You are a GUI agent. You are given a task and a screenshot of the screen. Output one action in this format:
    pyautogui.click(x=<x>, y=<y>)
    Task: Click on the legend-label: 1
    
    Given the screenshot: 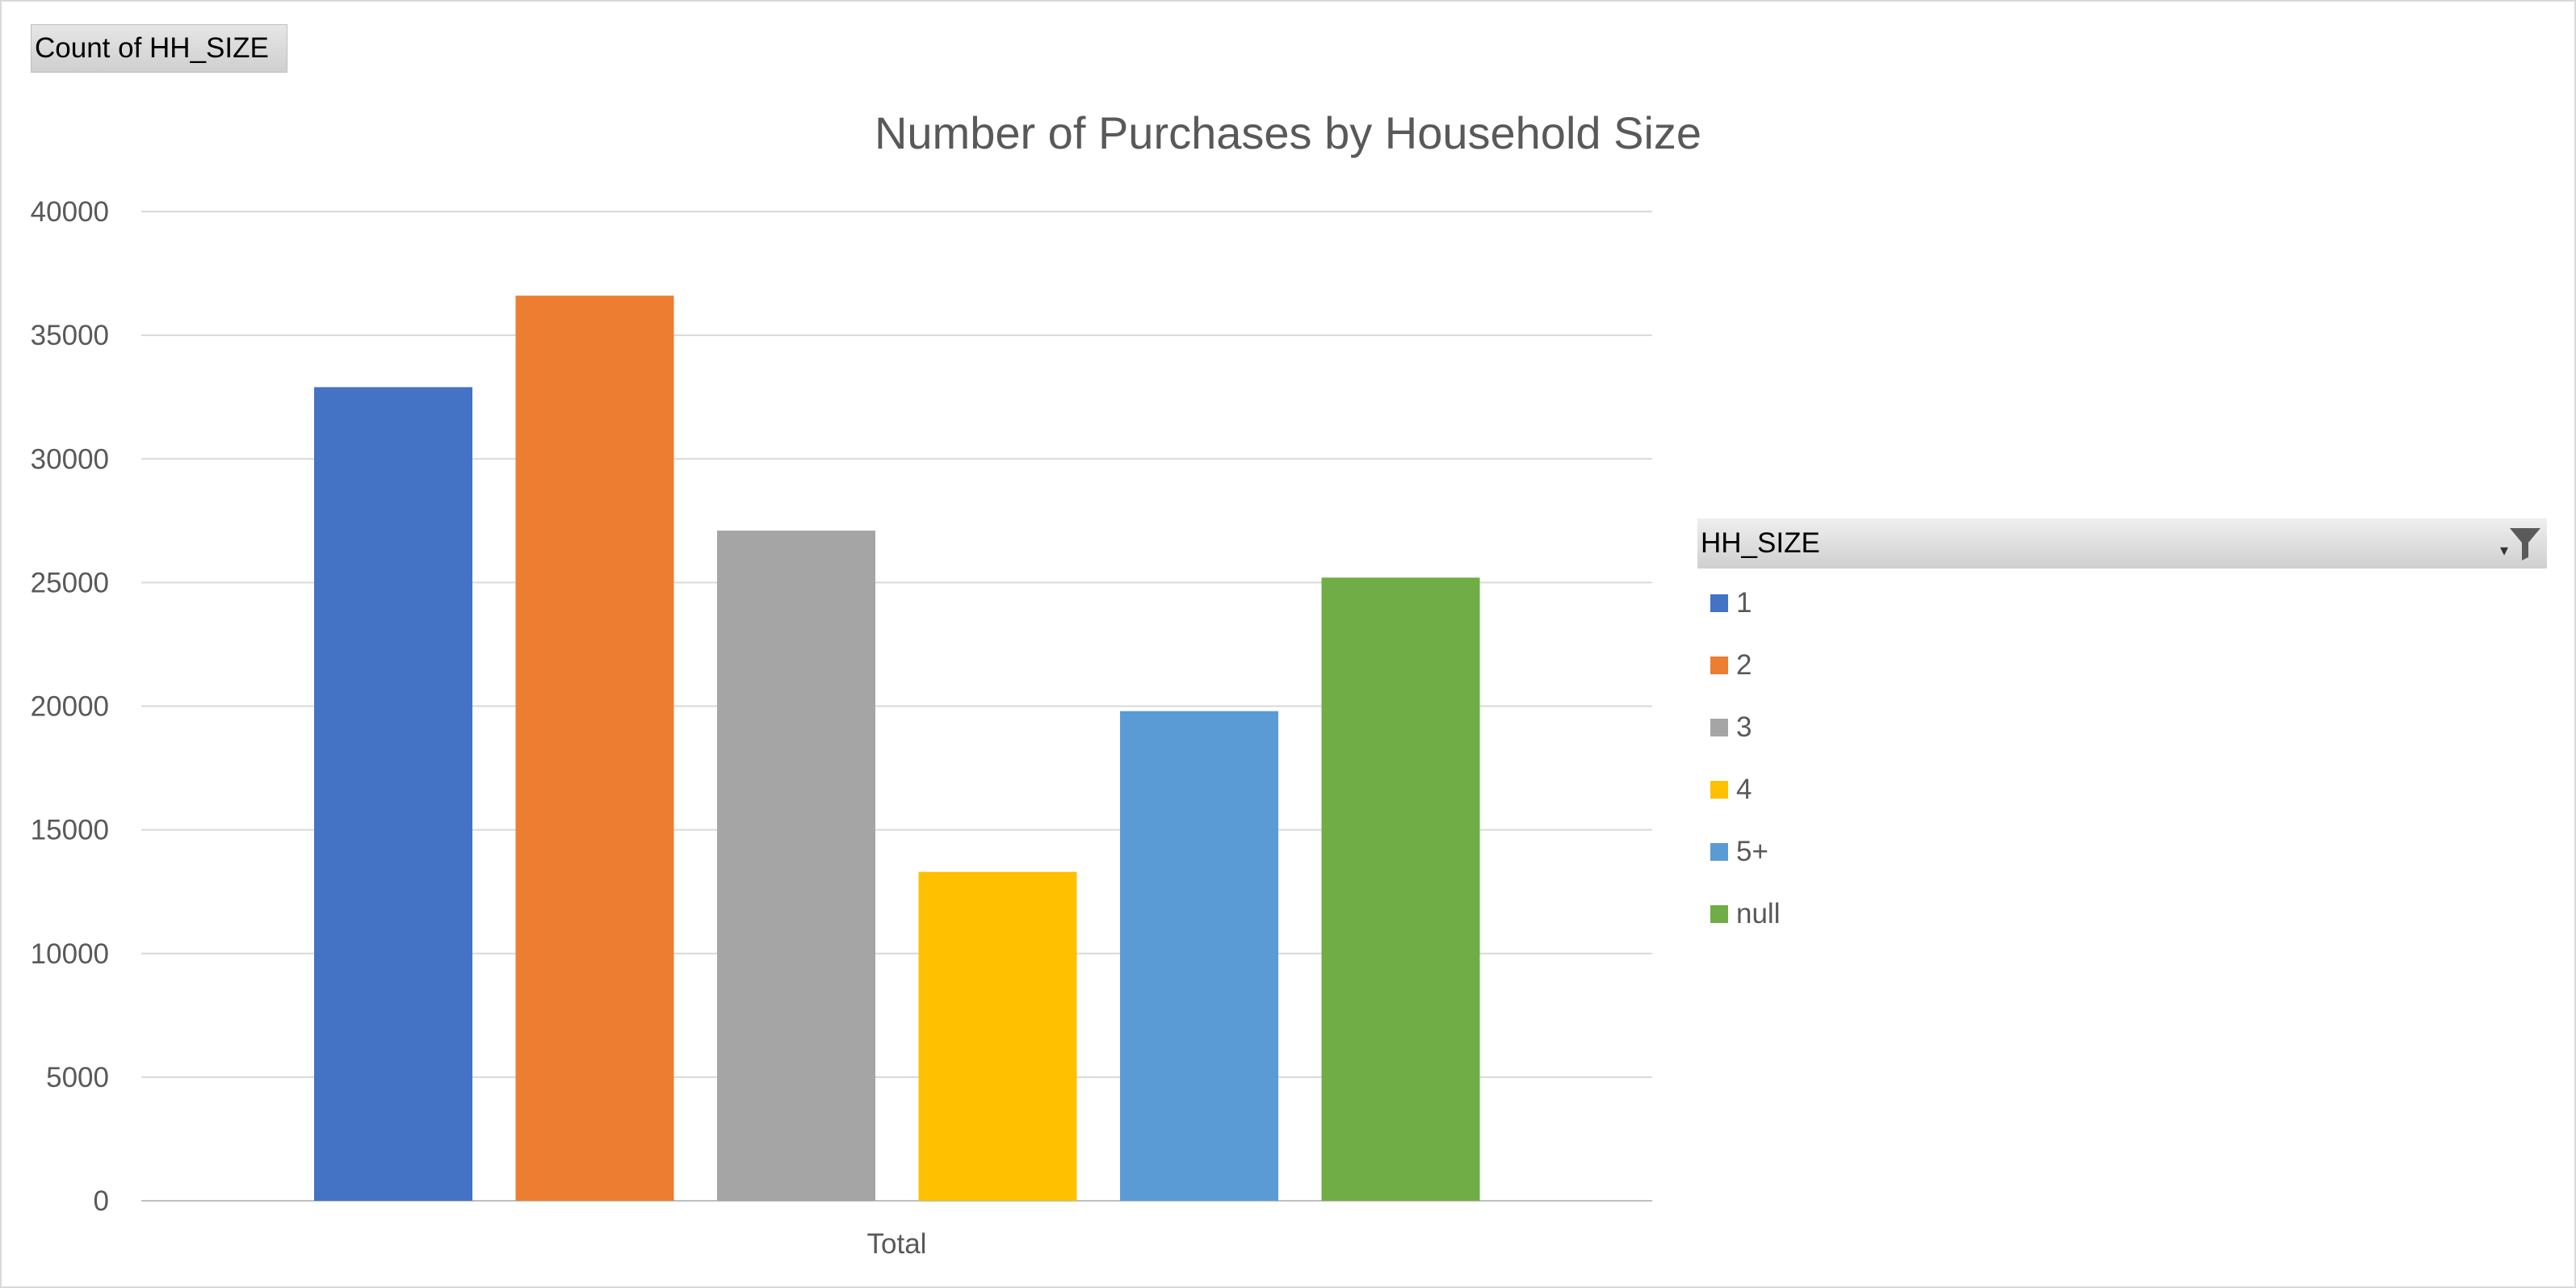 What is the action you would take?
    pyautogui.click(x=1744, y=602)
    